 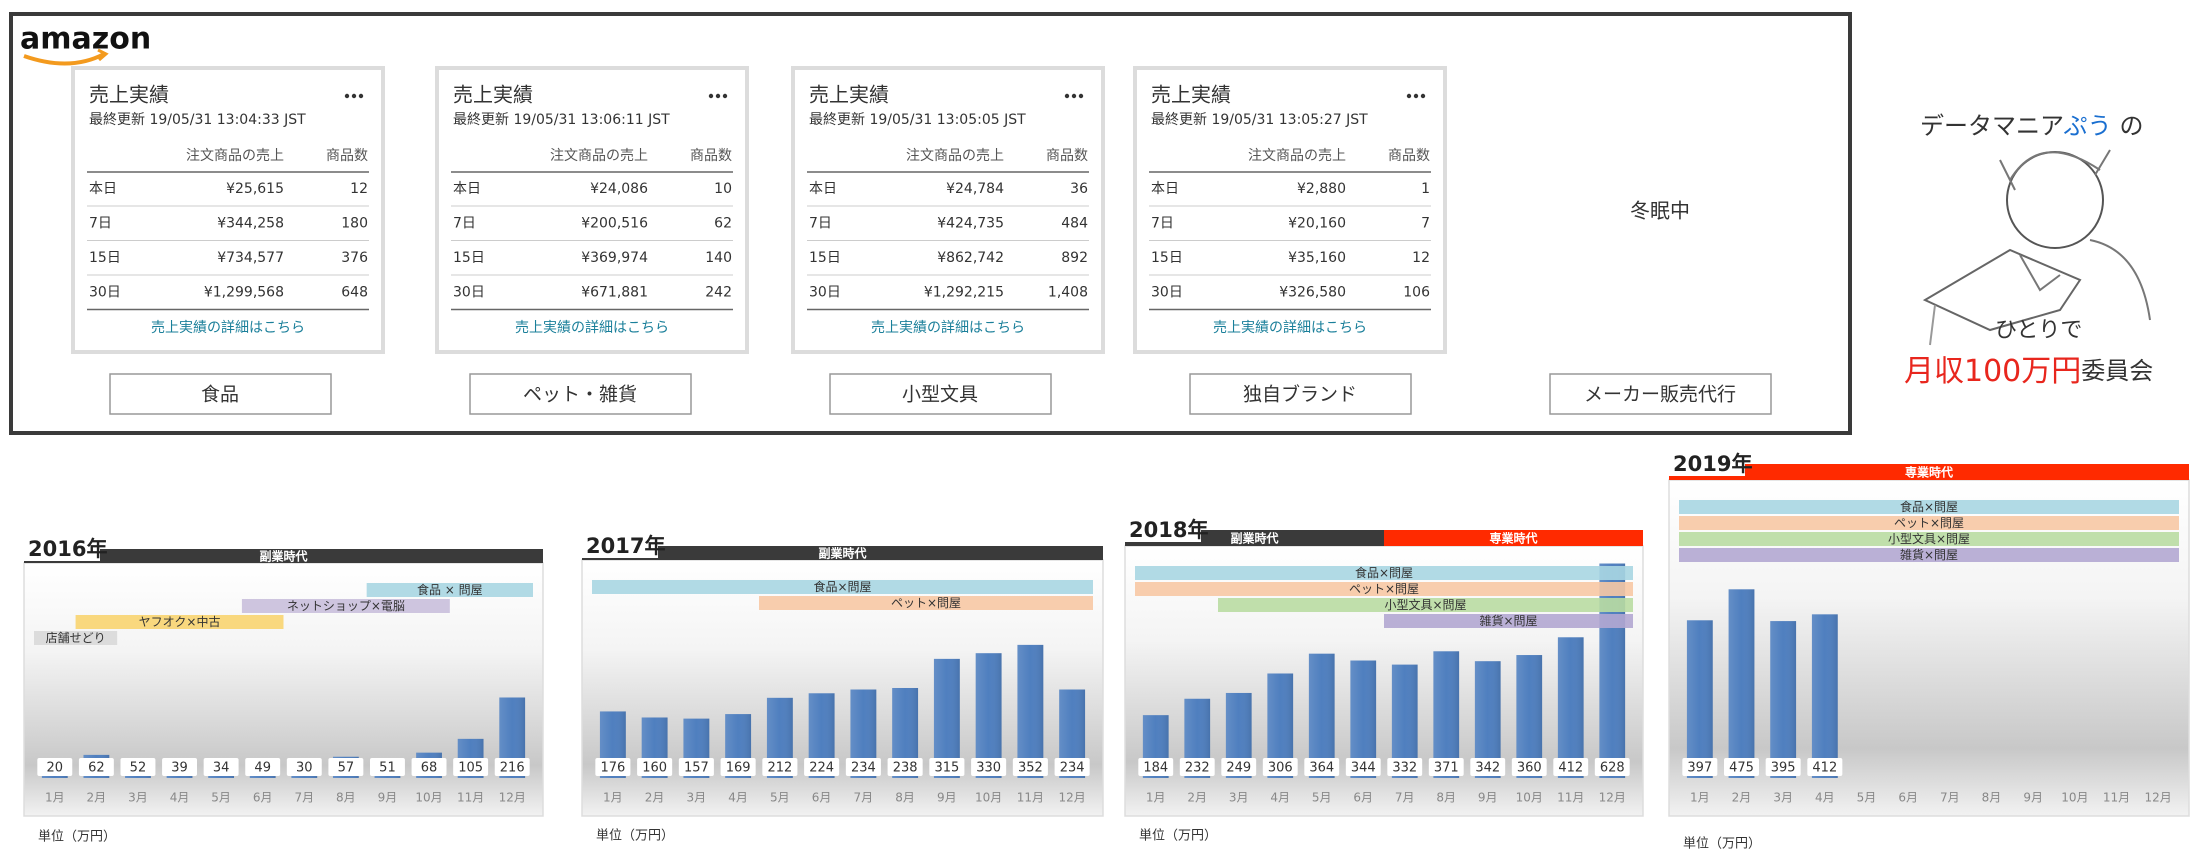 I want to click on row-count: 376, so click(x=354, y=258).